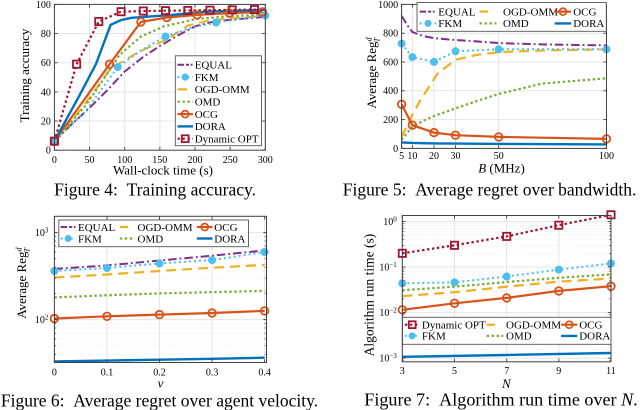  What do you see at coordinates (501, 168) in the screenshot?
I see `svg-text: B (MHz)` at bounding box center [501, 168].